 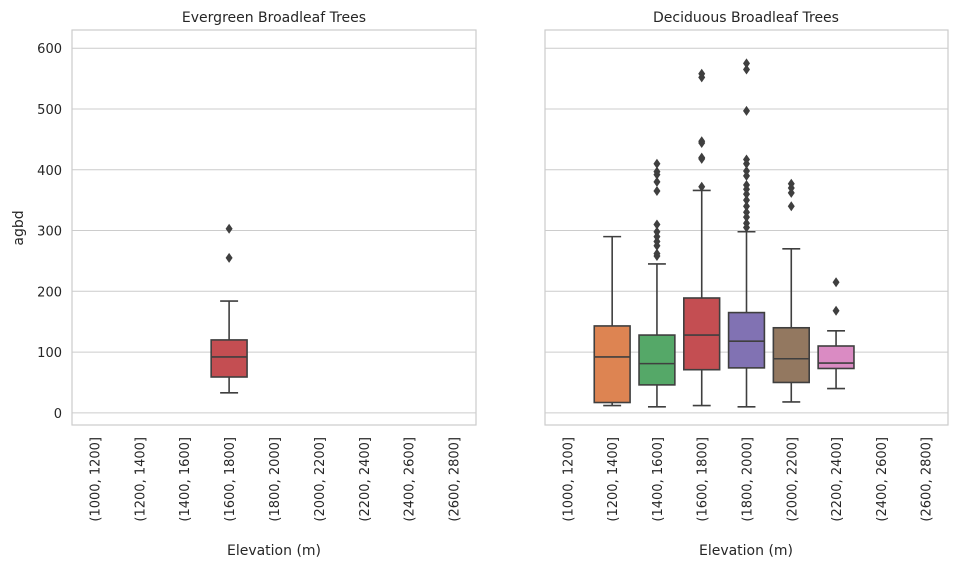 I want to click on boxes, so click(x=229, y=308).